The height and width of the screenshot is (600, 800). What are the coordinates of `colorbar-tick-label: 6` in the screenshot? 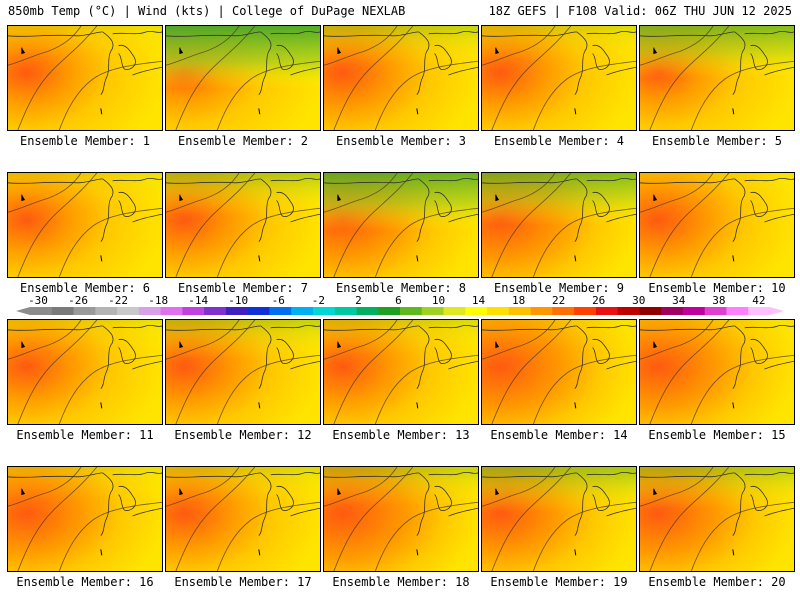 It's located at (398, 300).